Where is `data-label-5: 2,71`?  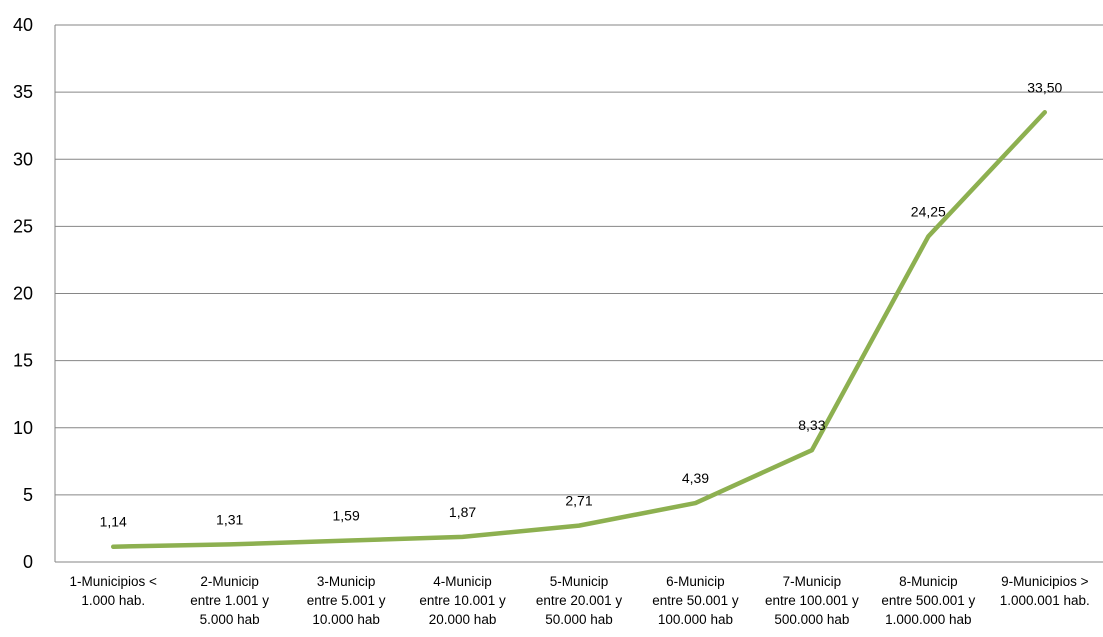 data-label-5: 2,71 is located at coordinates (578, 501).